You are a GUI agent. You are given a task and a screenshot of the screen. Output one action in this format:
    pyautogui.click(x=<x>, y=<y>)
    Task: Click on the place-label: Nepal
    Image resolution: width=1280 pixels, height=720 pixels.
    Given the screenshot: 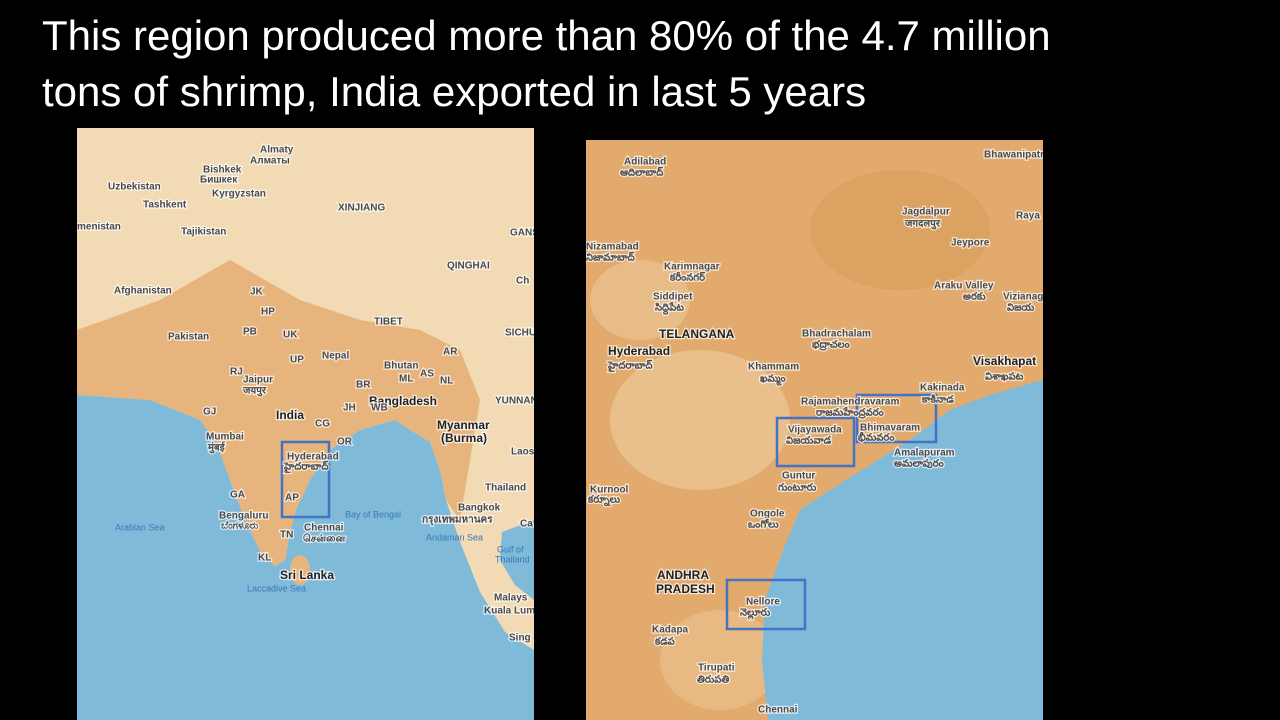 What is the action you would take?
    pyautogui.click(x=335, y=356)
    